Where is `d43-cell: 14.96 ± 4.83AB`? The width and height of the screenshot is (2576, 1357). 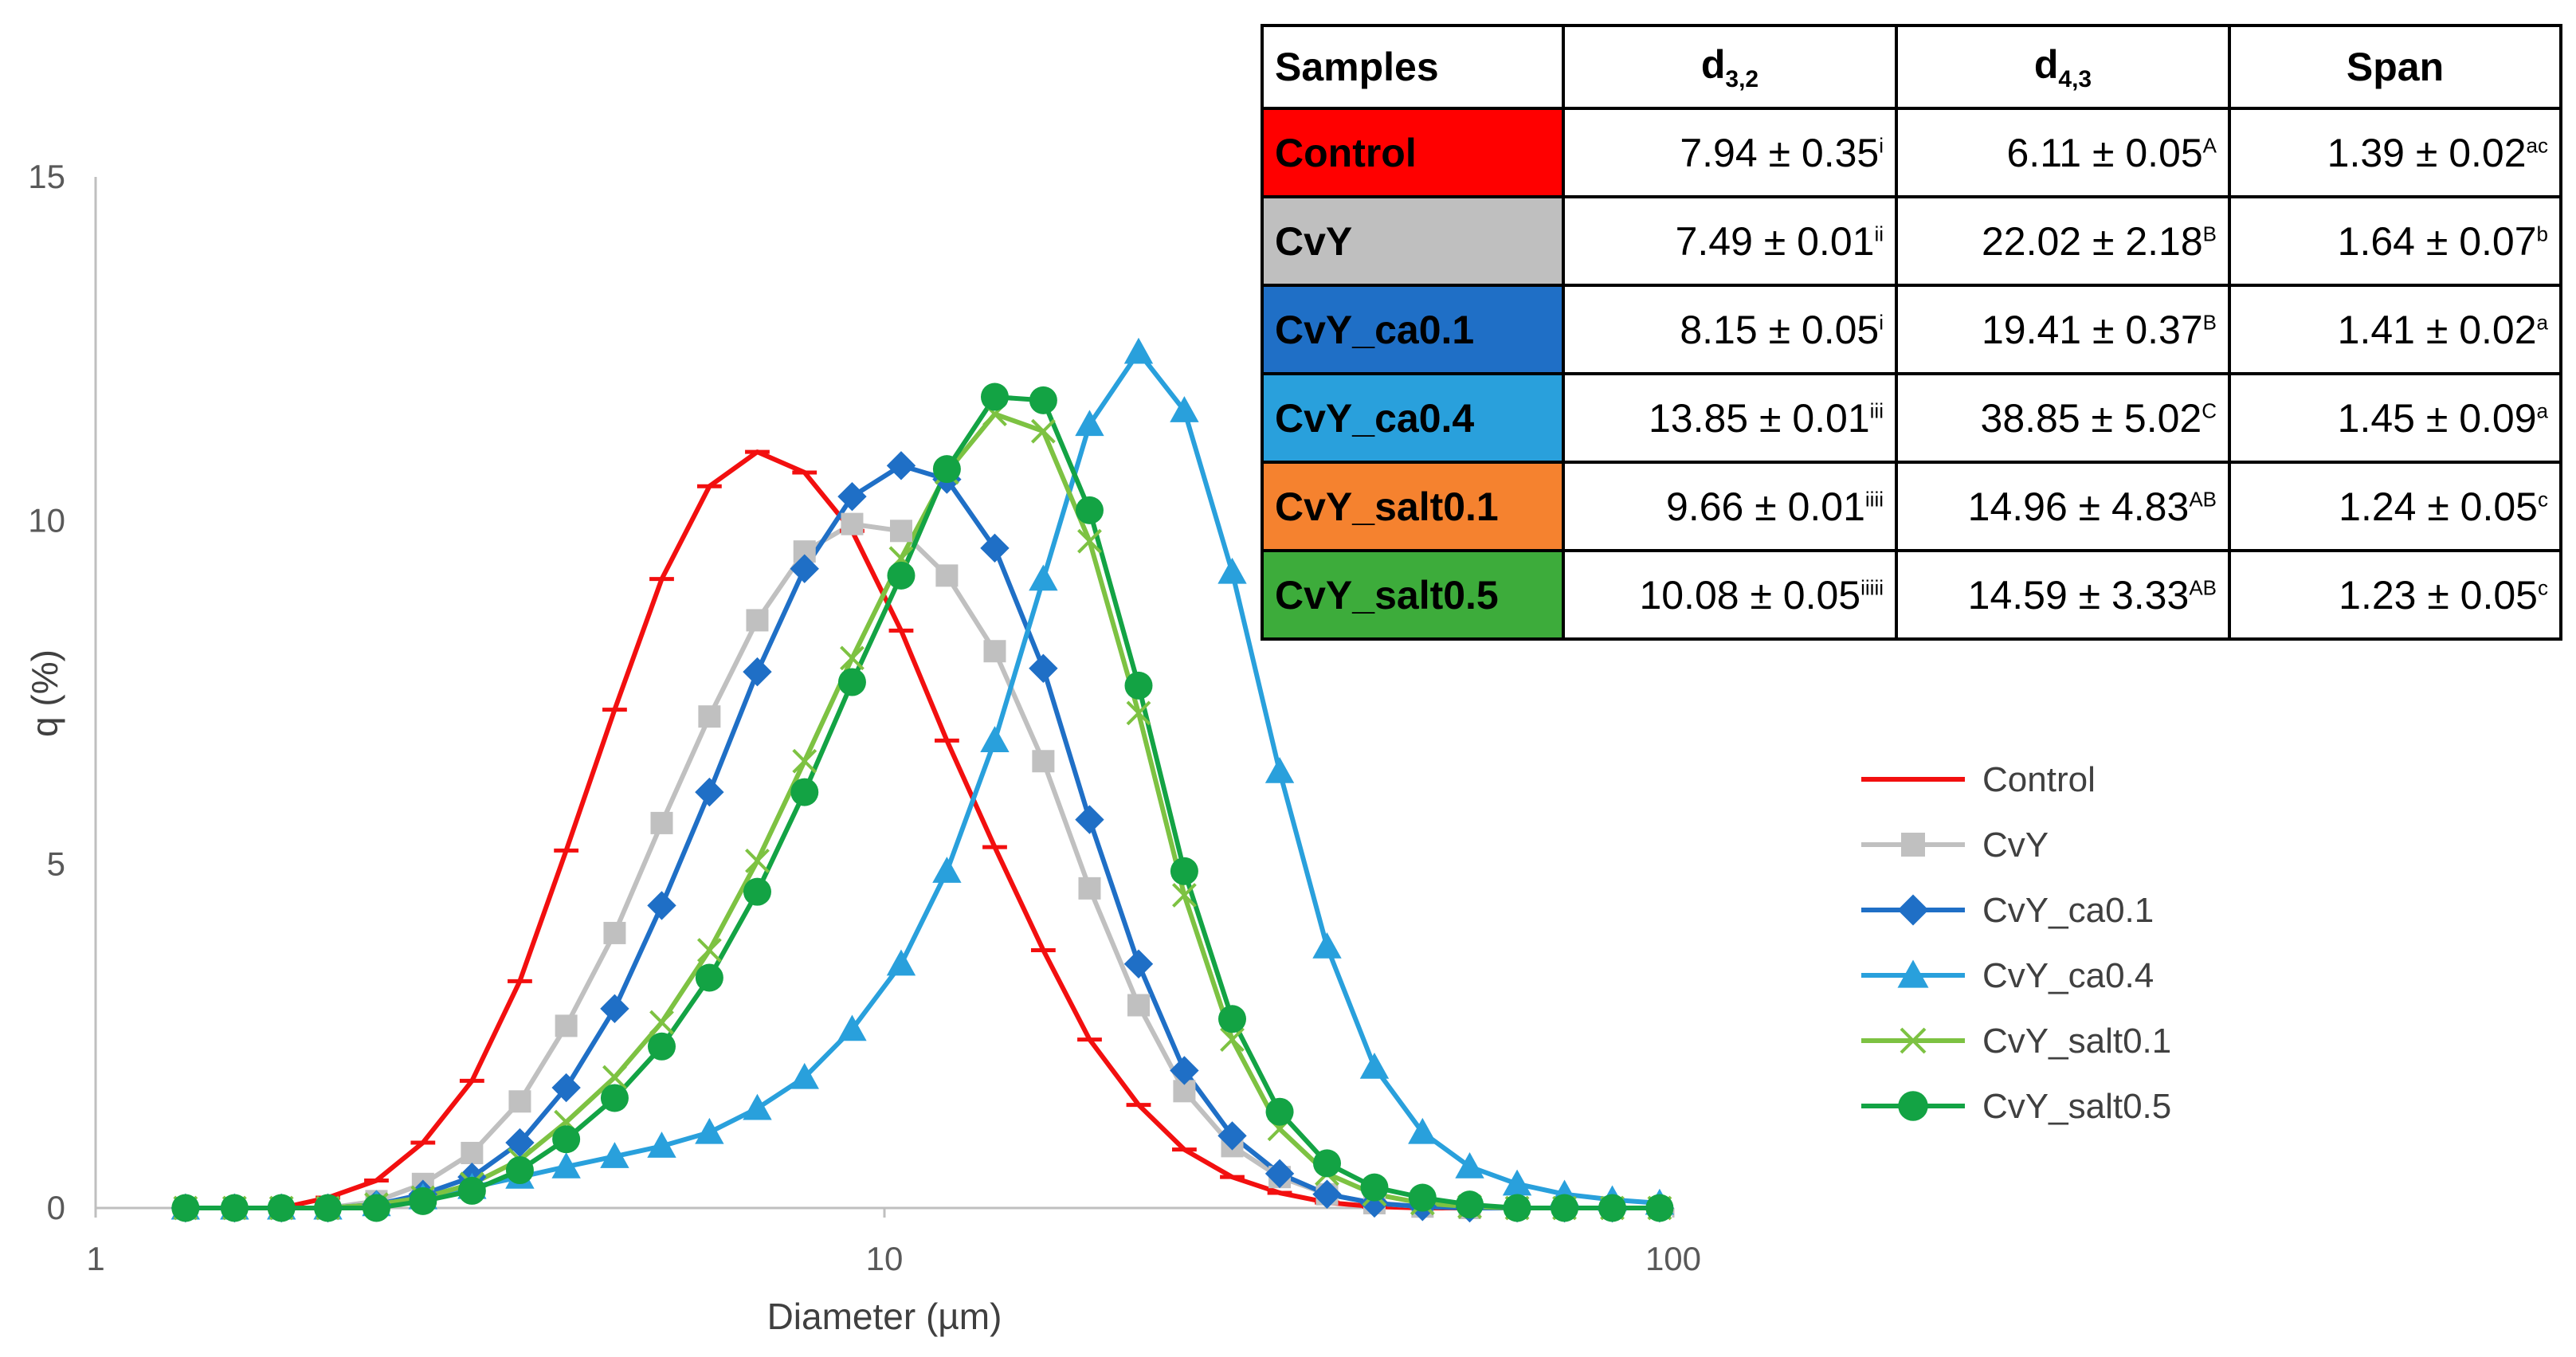
d43-cell: 14.96 ± 4.83AB is located at coordinates (2063, 507).